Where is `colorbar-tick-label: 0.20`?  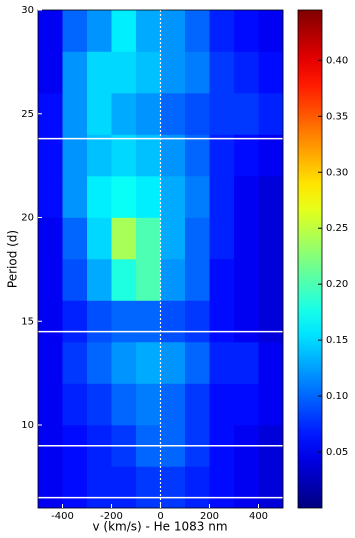
colorbar-tick-label: 0.20 is located at coordinates (337, 284).